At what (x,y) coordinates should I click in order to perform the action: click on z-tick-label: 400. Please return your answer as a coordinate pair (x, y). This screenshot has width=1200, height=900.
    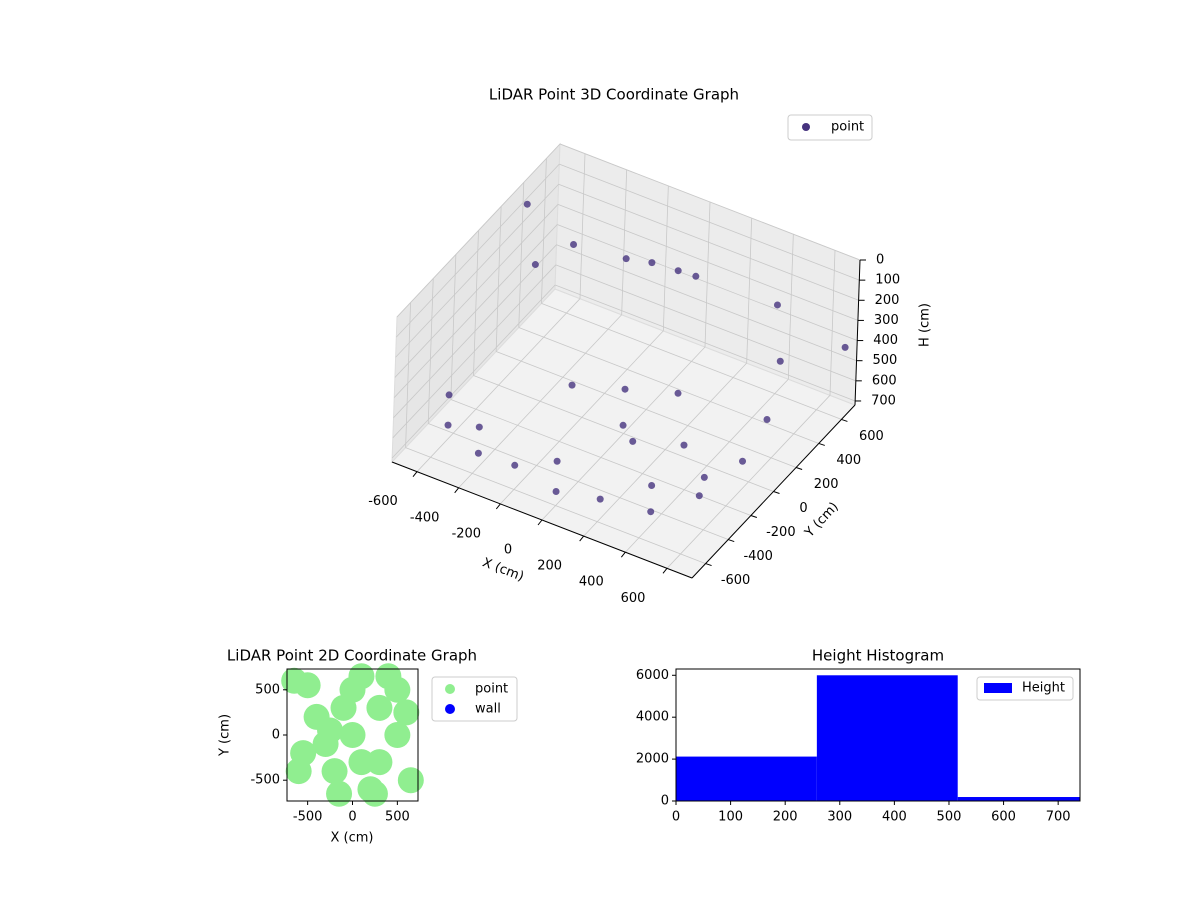
    Looking at the image, I should click on (885, 340).